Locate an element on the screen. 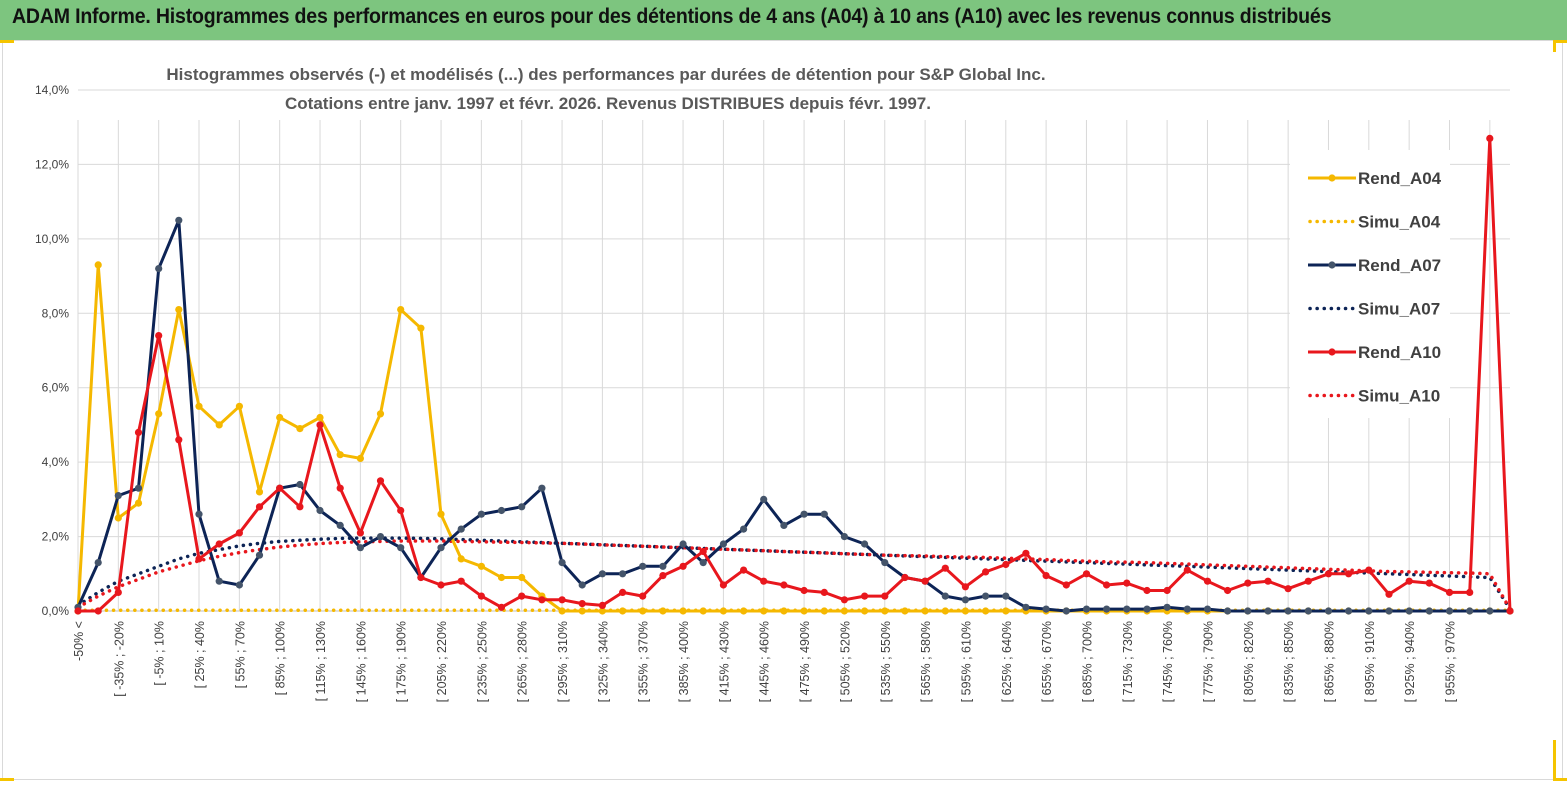 The width and height of the screenshot is (1567, 791). y-tick-label: 8,0% is located at coordinates (56, 313).